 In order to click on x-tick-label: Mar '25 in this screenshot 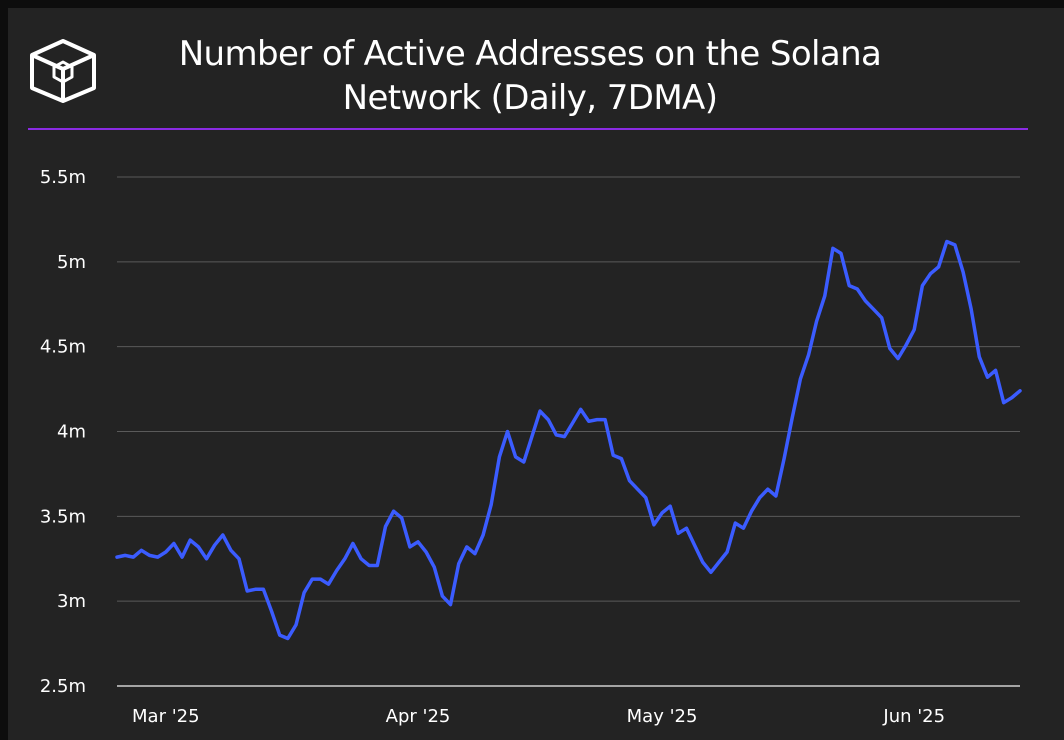, I will do `click(166, 716)`.